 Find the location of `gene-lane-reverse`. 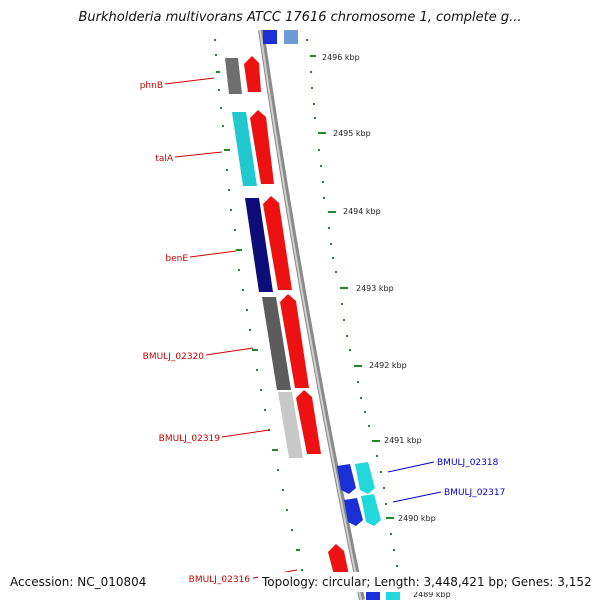

gene-lane-reverse is located at coordinates (368, 531).